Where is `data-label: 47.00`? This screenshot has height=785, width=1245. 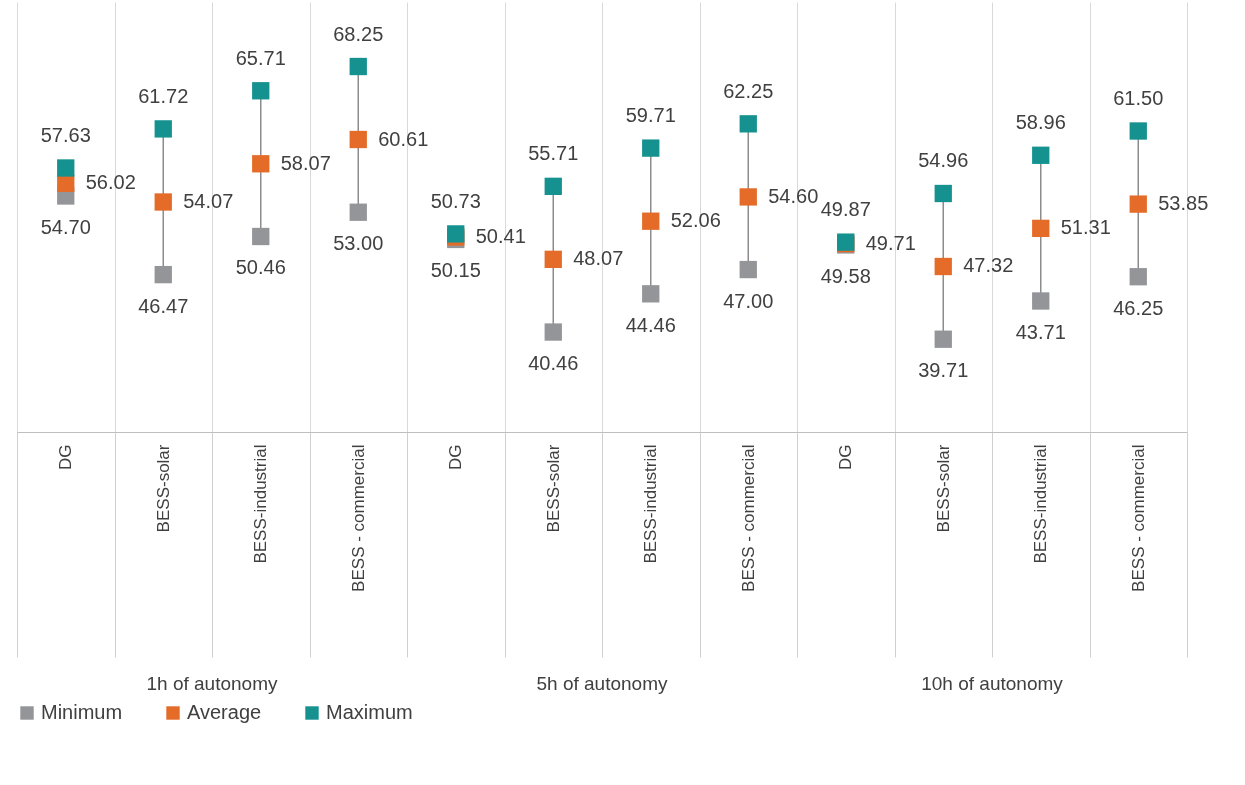
data-label: 47.00 is located at coordinates (748, 300).